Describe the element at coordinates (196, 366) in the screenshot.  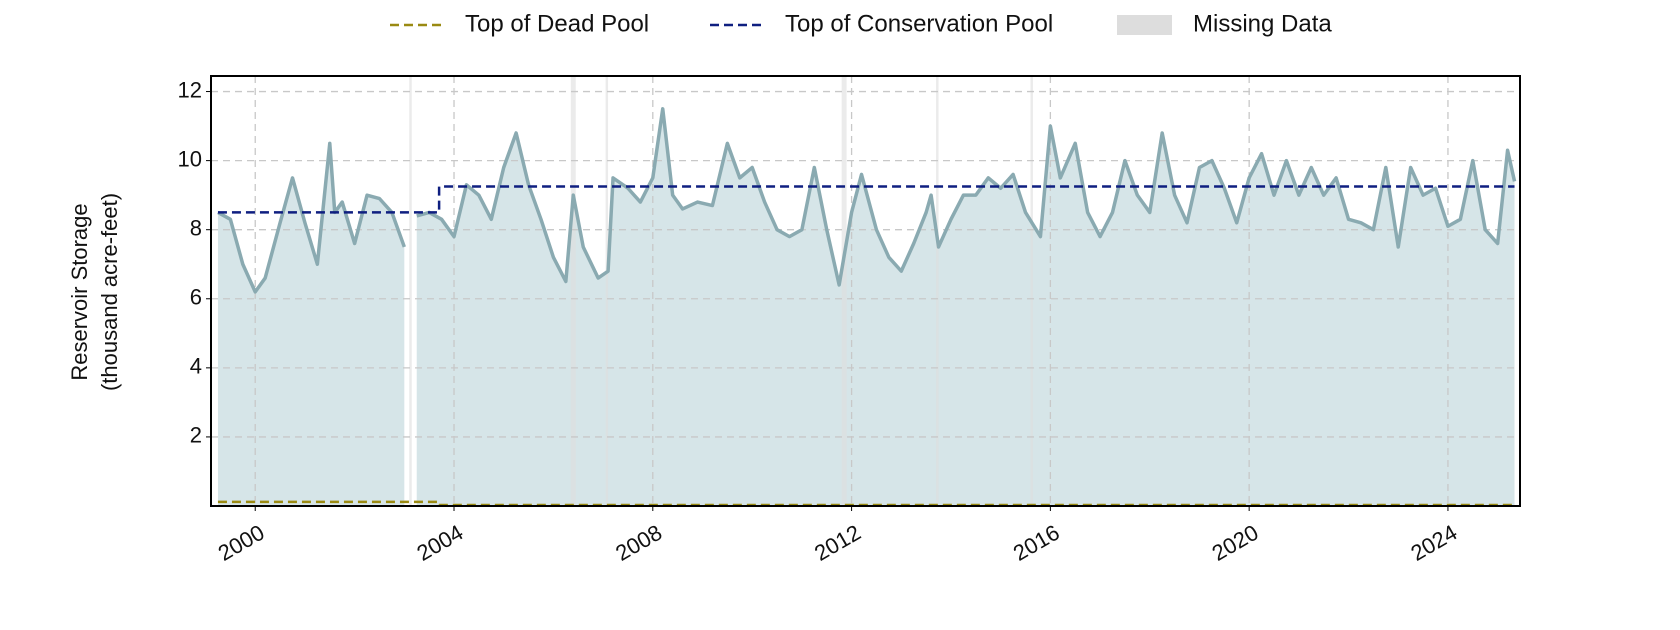
I see `y-tick-label: 4` at that location.